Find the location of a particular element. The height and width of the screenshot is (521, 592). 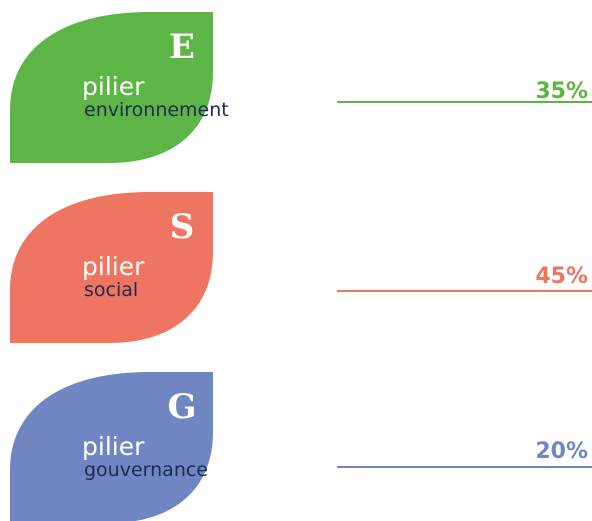

pillar-percent: 35% is located at coordinates (561, 91).